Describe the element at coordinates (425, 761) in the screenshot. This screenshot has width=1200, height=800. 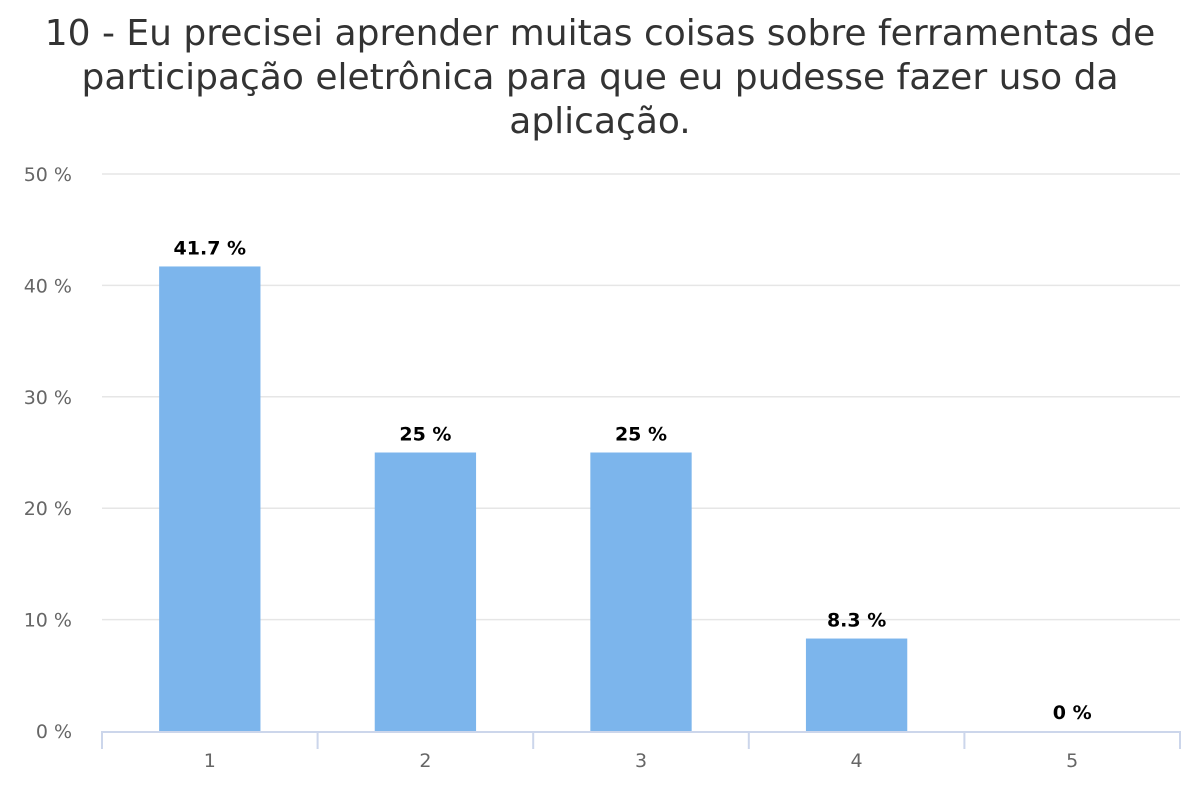
I see `x-tick-label: 2` at that location.